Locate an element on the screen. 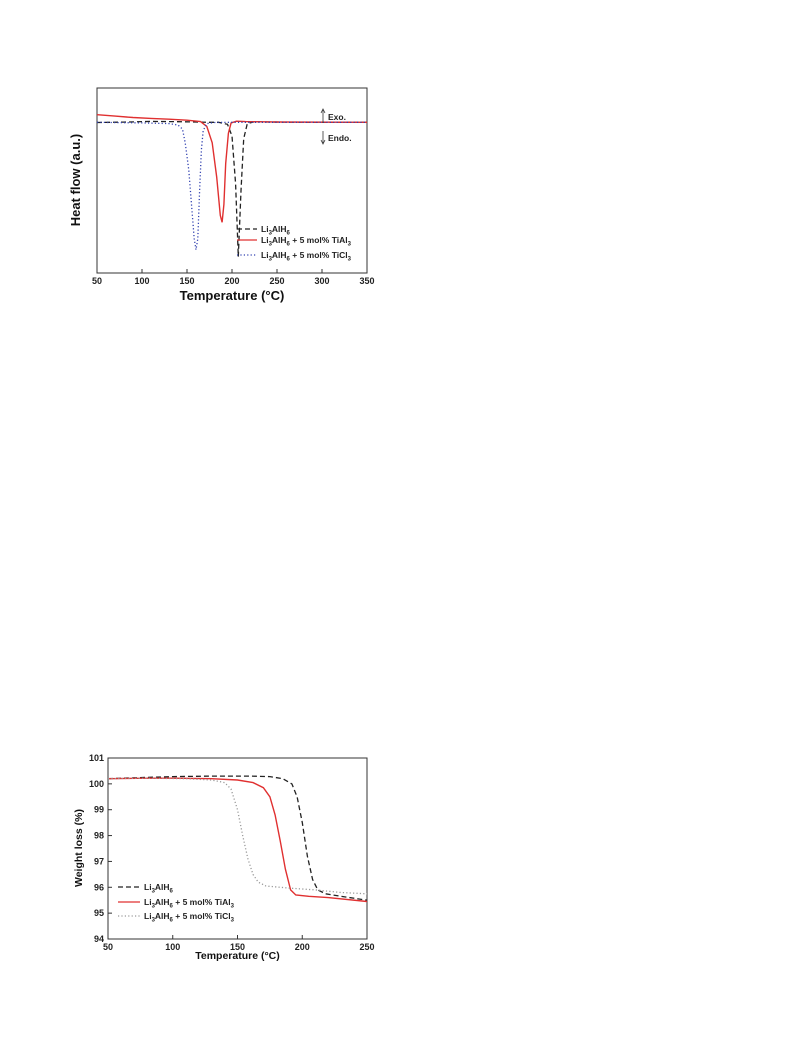 This screenshot has height=1059, width=793. y-tick-label: 99 is located at coordinates (99, 810).